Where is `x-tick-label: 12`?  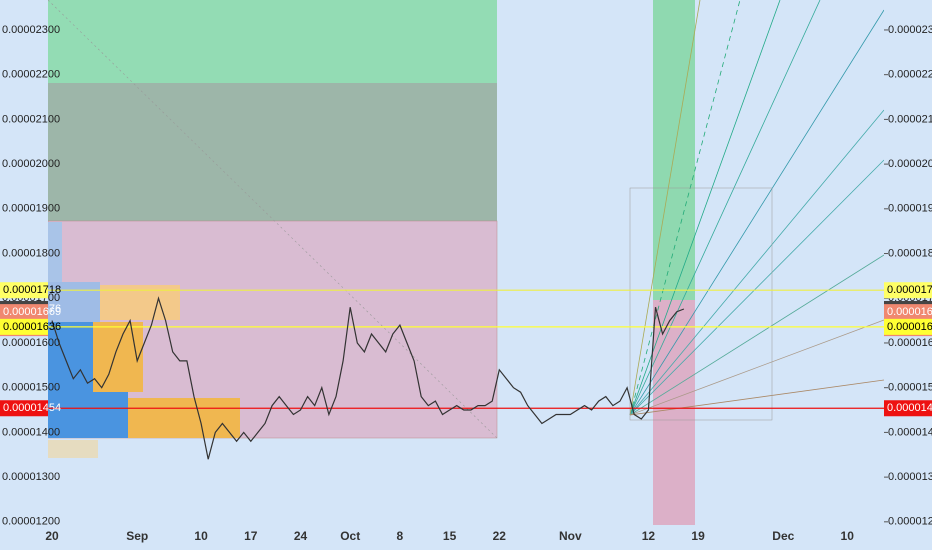 x-tick-label: 12 is located at coordinates (649, 536).